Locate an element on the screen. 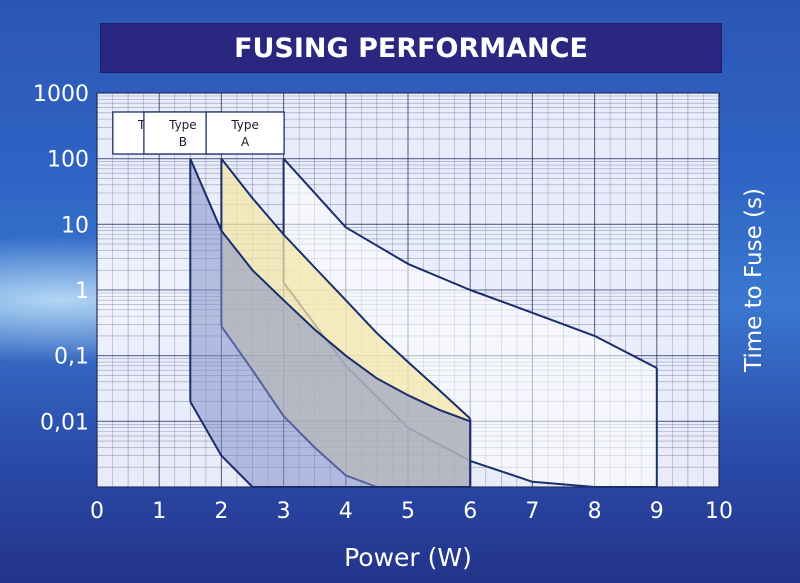  x-tick-label: 5 is located at coordinates (408, 511).